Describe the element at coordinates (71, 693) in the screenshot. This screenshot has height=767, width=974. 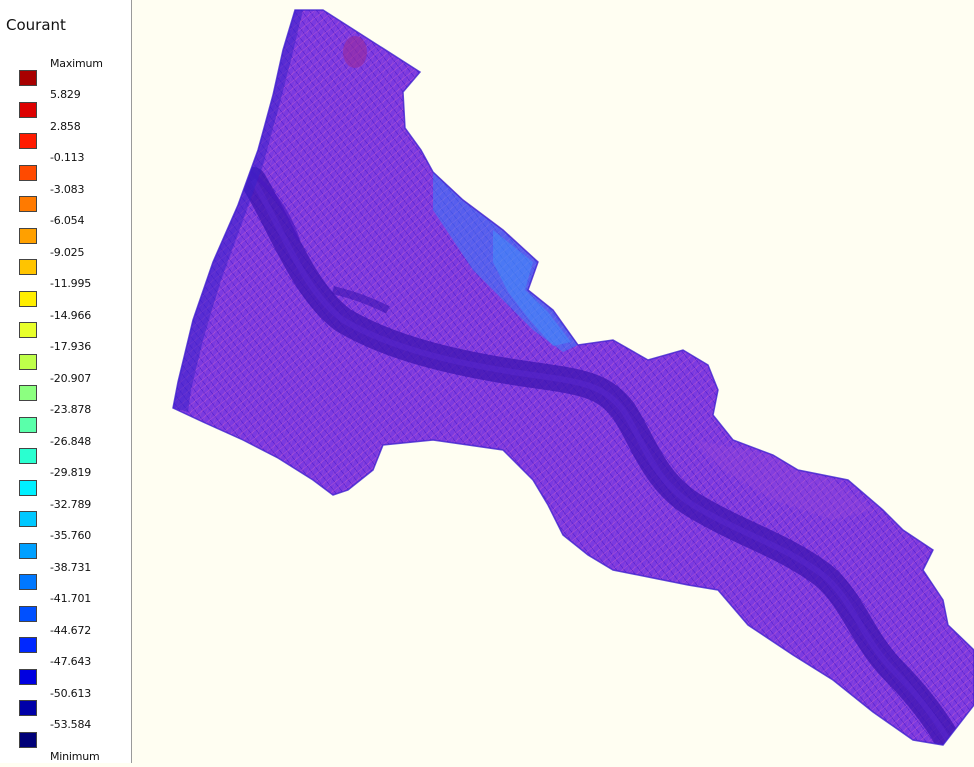
I see `legend-value-label: -50.613` at that location.